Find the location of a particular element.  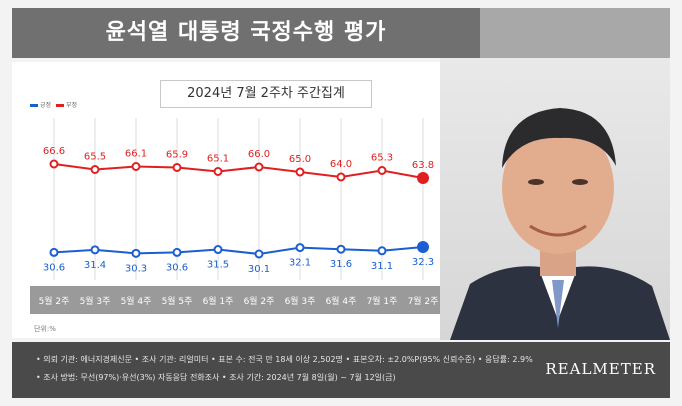

negative-series-line is located at coordinates (238, 171).